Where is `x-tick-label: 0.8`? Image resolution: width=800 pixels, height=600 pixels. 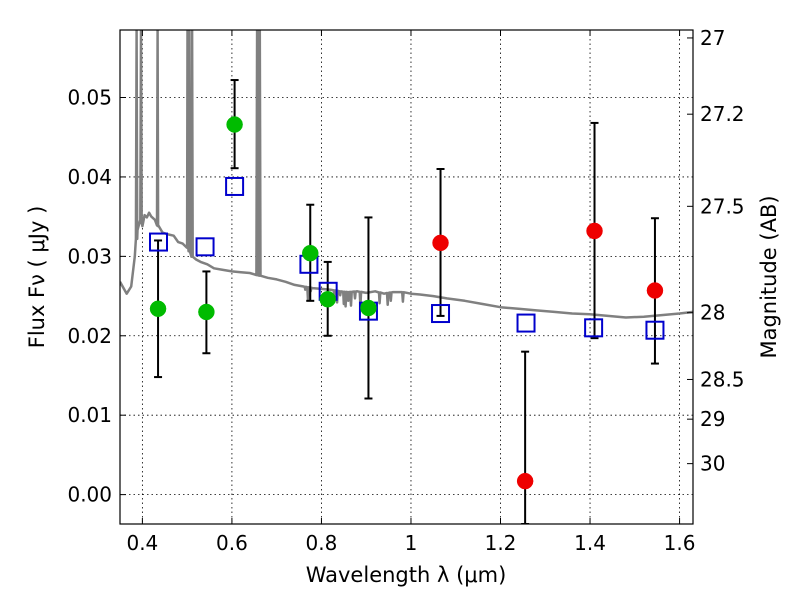
x-tick-label: 0.8 is located at coordinates (322, 543).